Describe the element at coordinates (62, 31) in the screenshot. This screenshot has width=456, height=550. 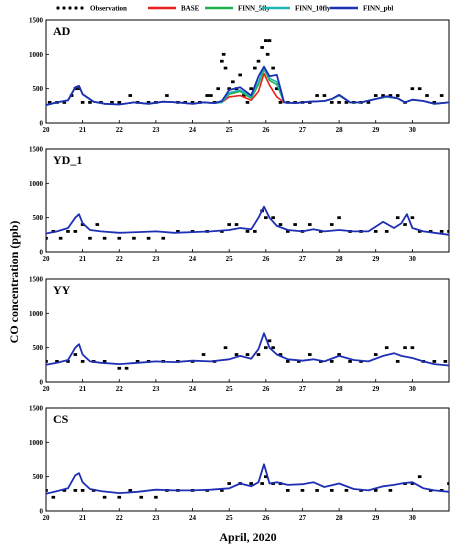
I see `panel-label-ad: AD` at that location.